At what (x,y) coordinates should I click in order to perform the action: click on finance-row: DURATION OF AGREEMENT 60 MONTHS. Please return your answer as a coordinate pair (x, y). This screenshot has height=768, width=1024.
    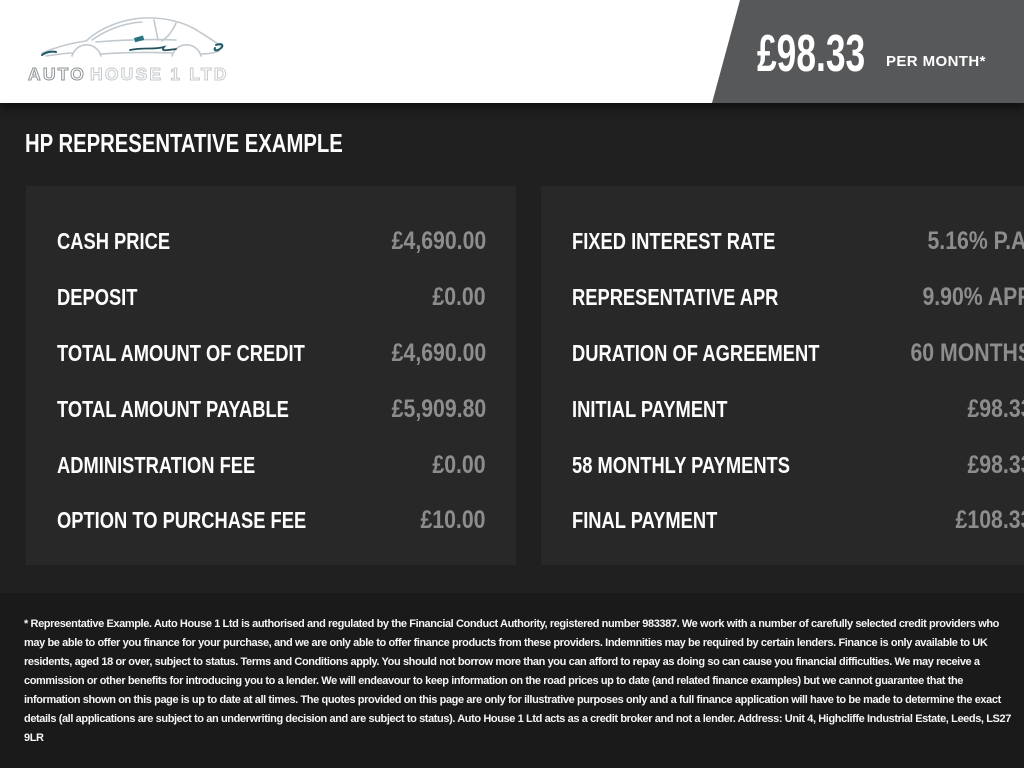
    Looking at the image, I should click on (797, 353).